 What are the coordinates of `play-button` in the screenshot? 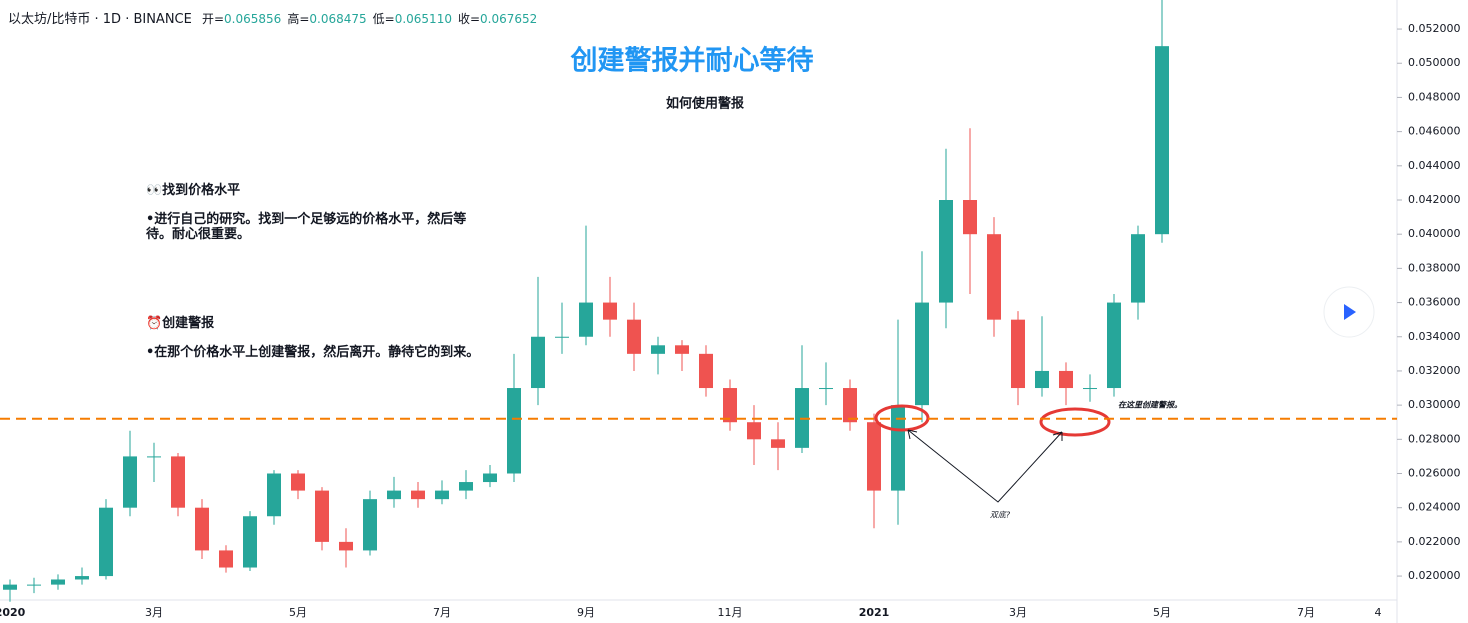 It's located at (1349, 312).